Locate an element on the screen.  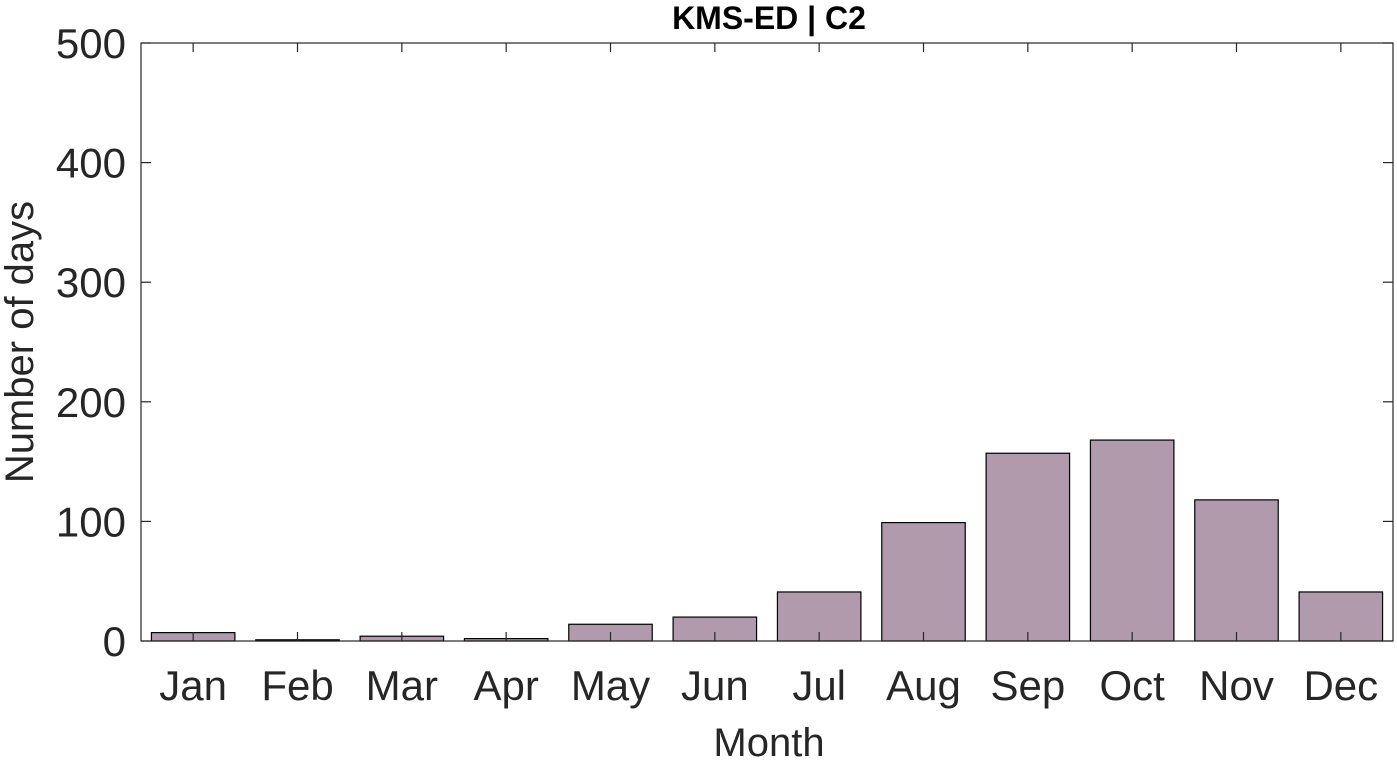
y-tick-label-300: 300 is located at coordinates (91, 282).